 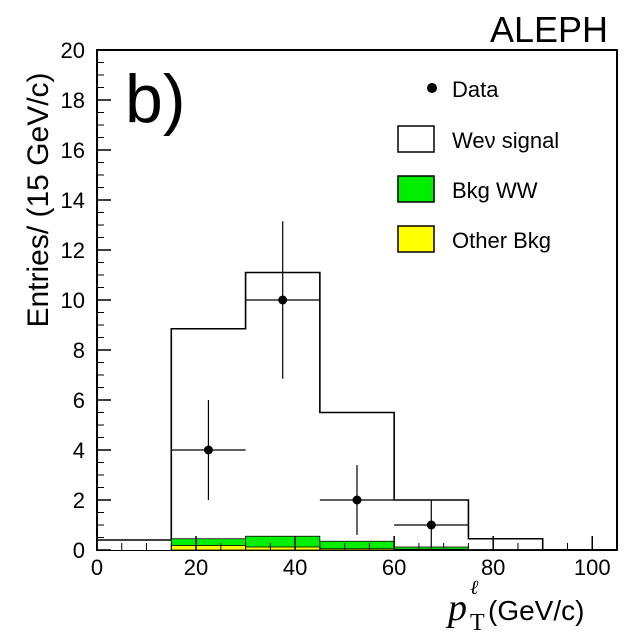 I want to click on legend-bkg-ww-swatch, so click(x=416, y=189).